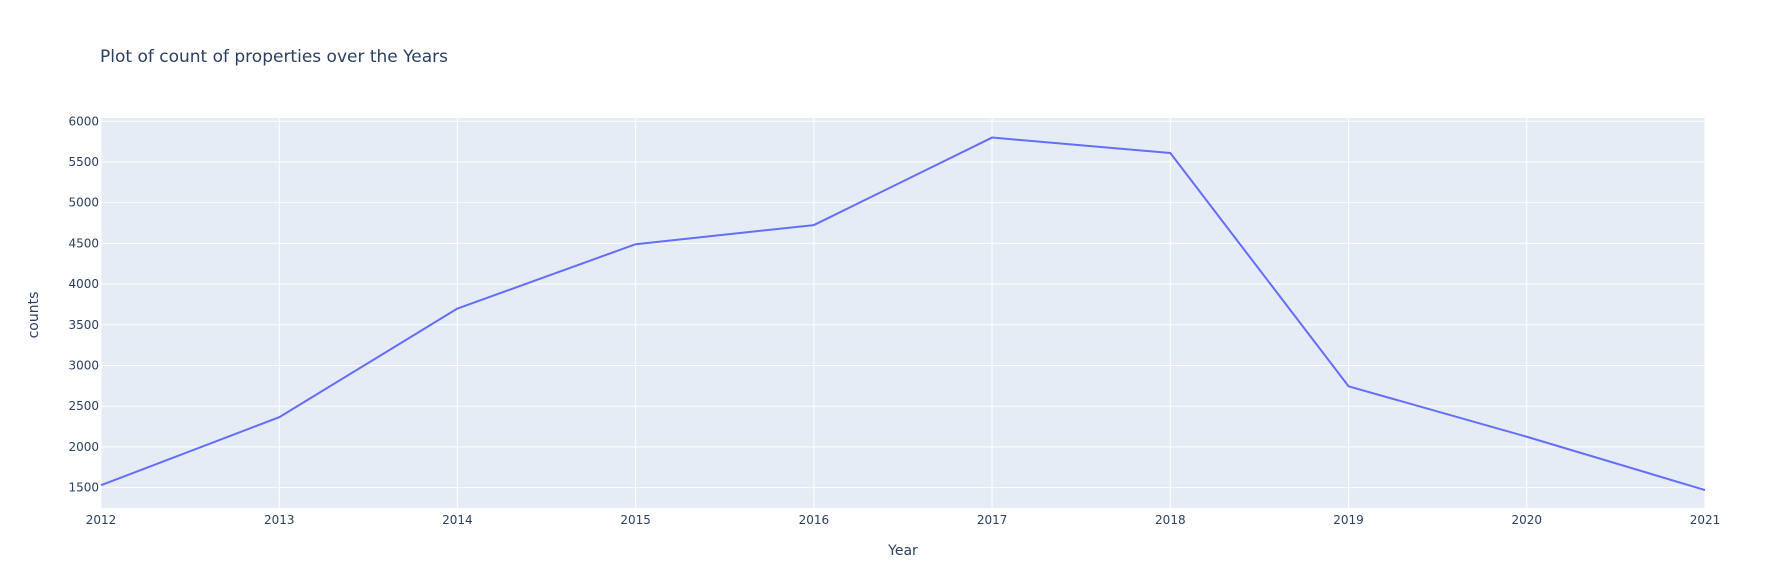 The width and height of the screenshot is (1765, 585). I want to click on x-tick-label: 2021, so click(1705, 520).